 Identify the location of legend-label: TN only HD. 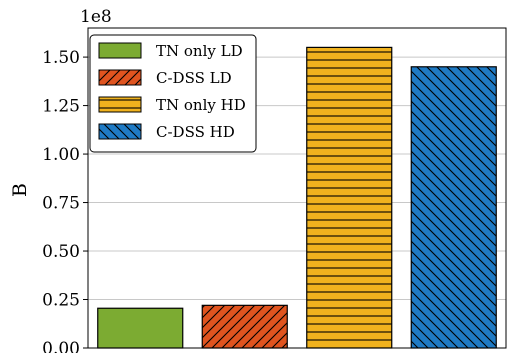
(201, 105).